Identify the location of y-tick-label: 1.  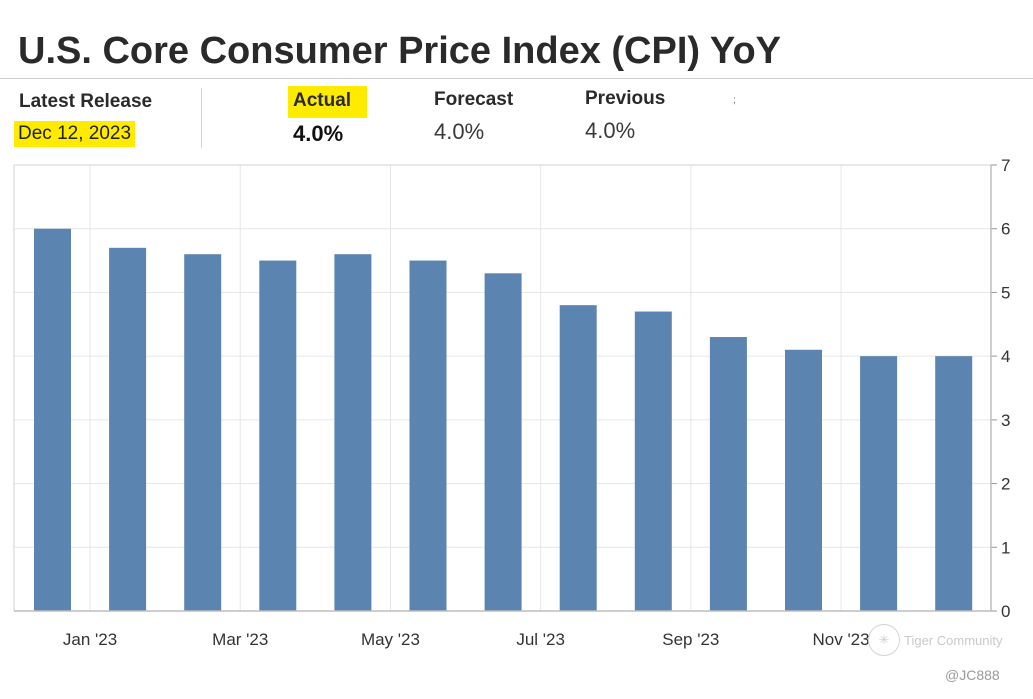
(1005, 547).